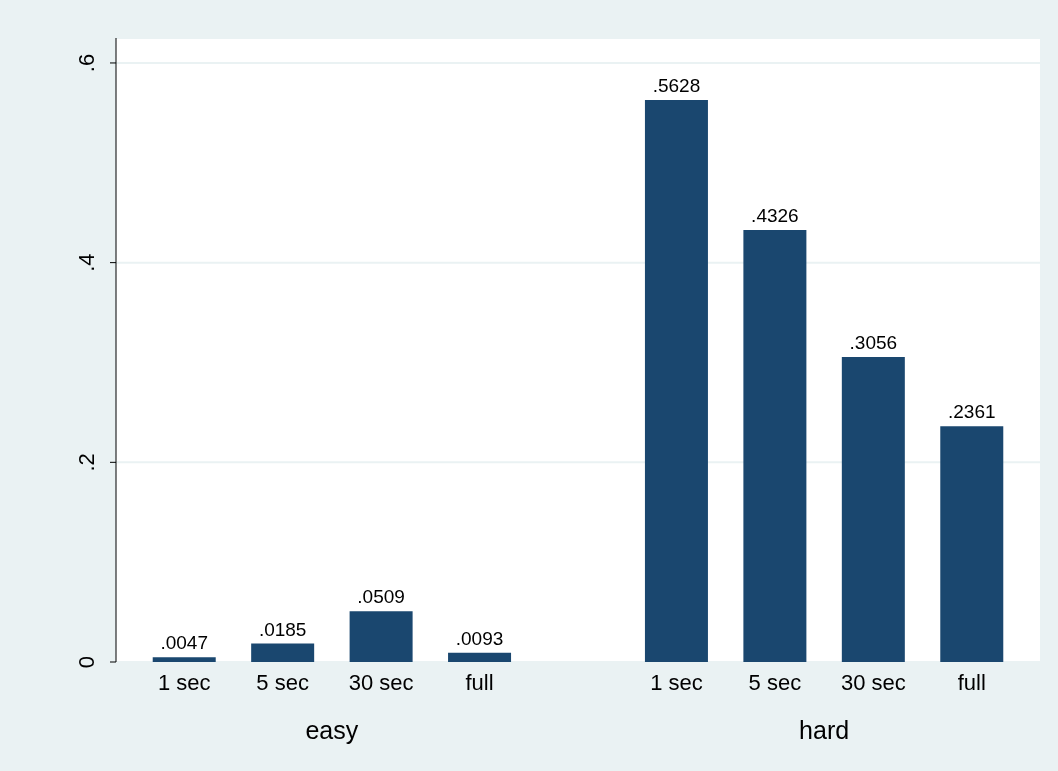 The height and width of the screenshot is (771, 1058). What do you see at coordinates (332, 730) in the screenshot?
I see `text: easy` at bounding box center [332, 730].